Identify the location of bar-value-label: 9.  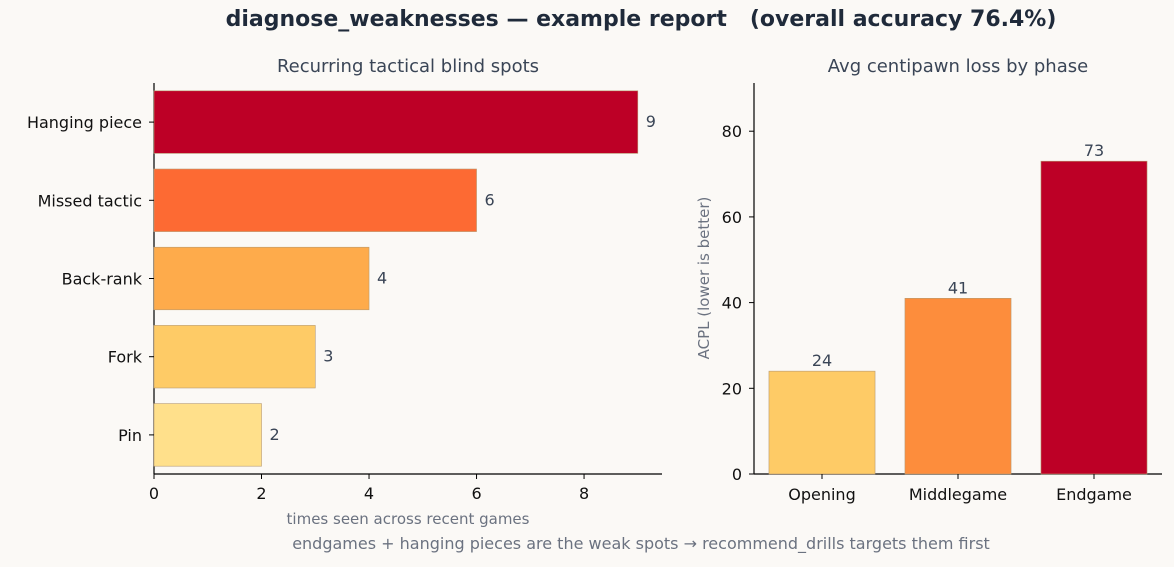
(651, 121).